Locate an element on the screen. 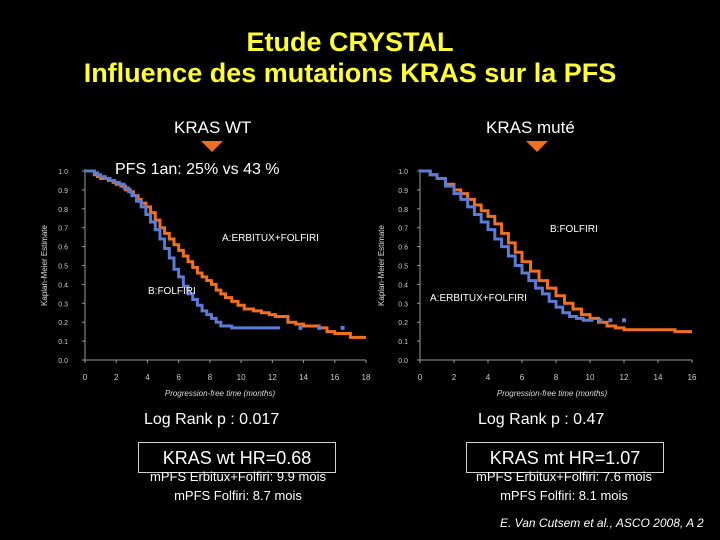 Image resolution: width=720 pixels, height=540 pixels. mpfs-mt-folfiri: mPFS Folfiri: 8.1 mois is located at coordinates (564, 495).